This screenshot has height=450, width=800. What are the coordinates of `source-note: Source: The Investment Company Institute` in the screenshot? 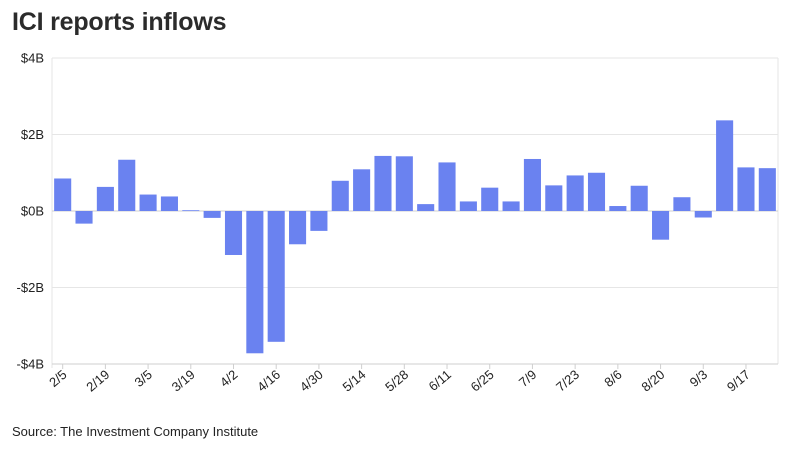 It's located at (135, 431).